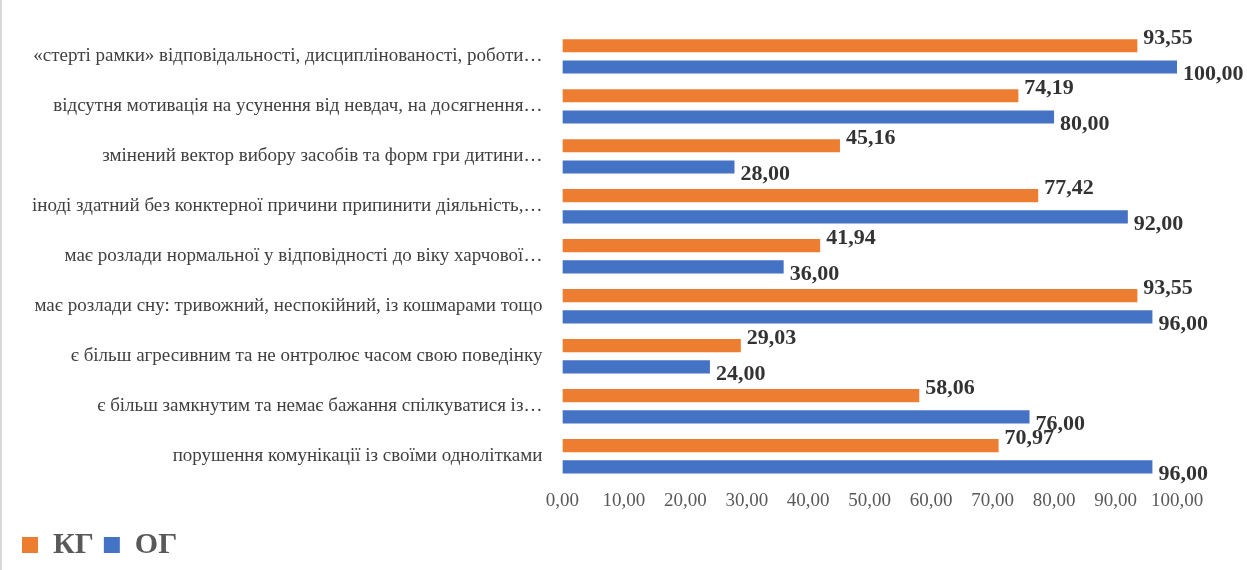 The image size is (1247, 570). What do you see at coordinates (1049, 87) in the screenshot?
I see `data-label: 74,19` at bounding box center [1049, 87].